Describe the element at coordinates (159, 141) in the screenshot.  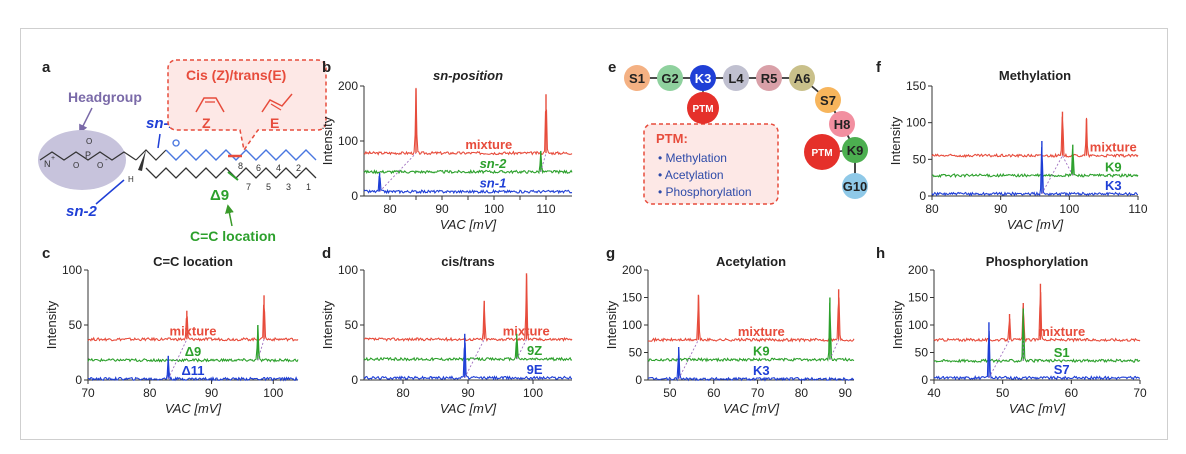
I see `sn1-arrow` at that location.